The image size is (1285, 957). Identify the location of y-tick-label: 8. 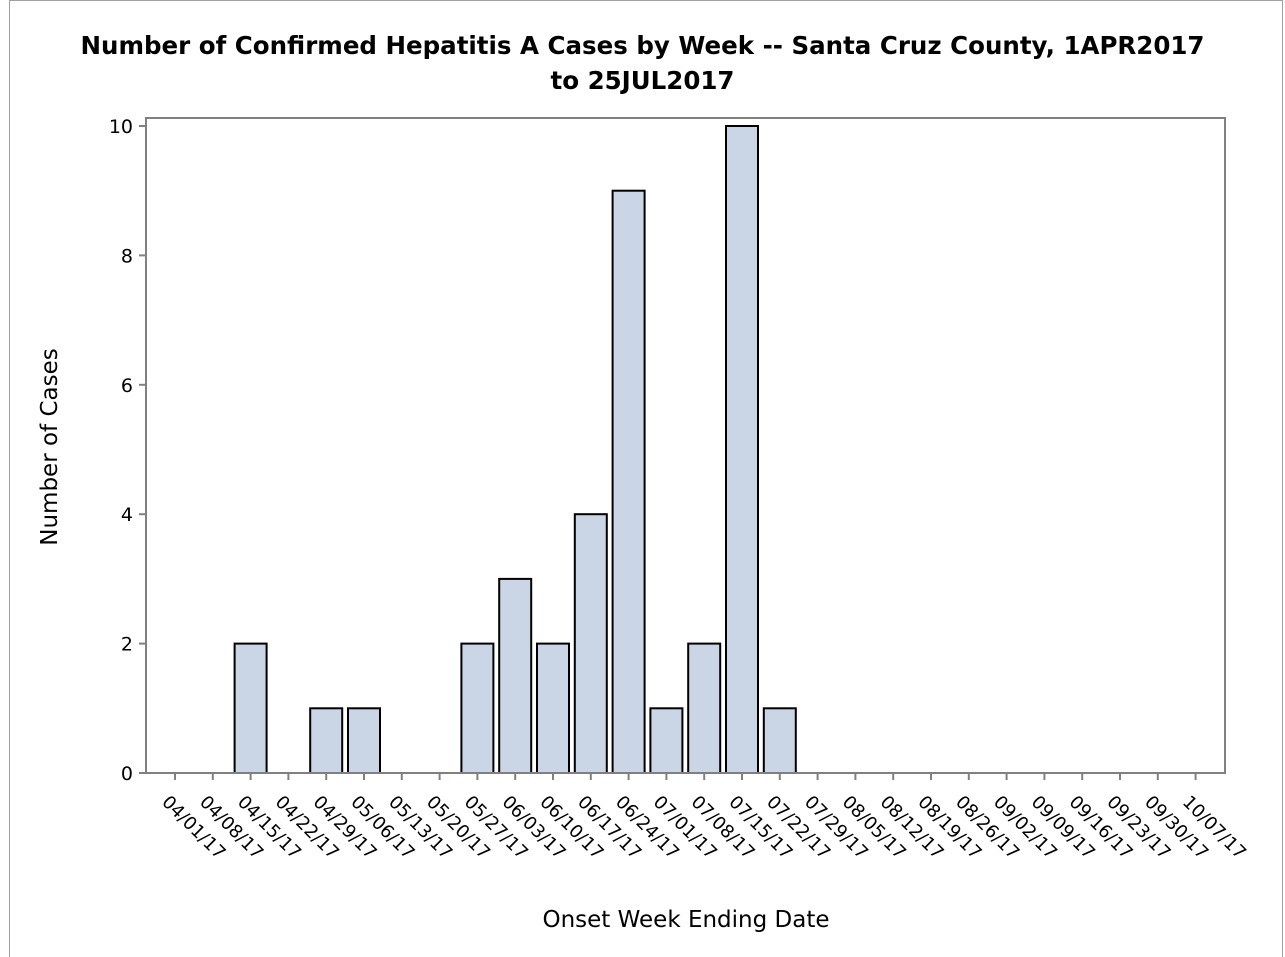
(127, 256).